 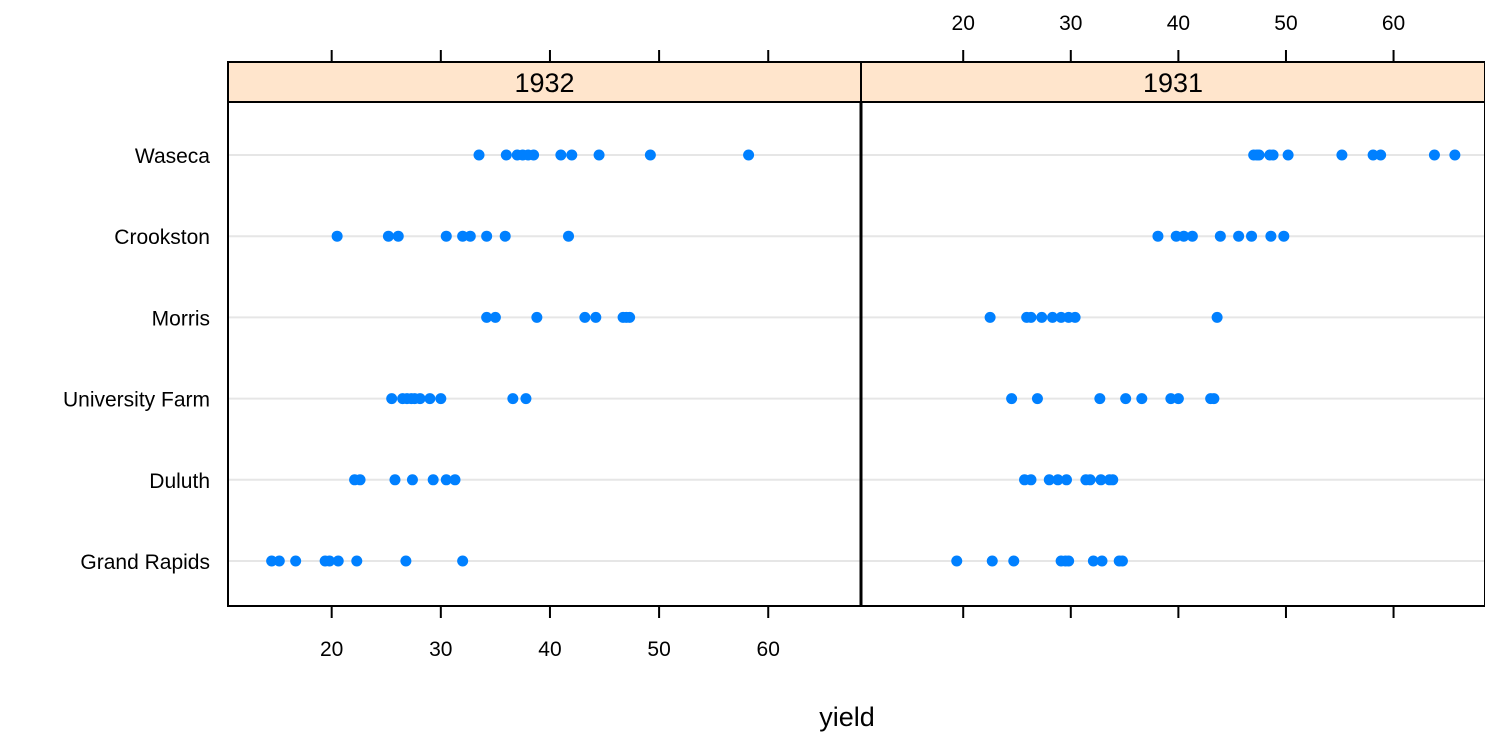 I want to click on x-axis-title: yield, so click(x=847, y=717).